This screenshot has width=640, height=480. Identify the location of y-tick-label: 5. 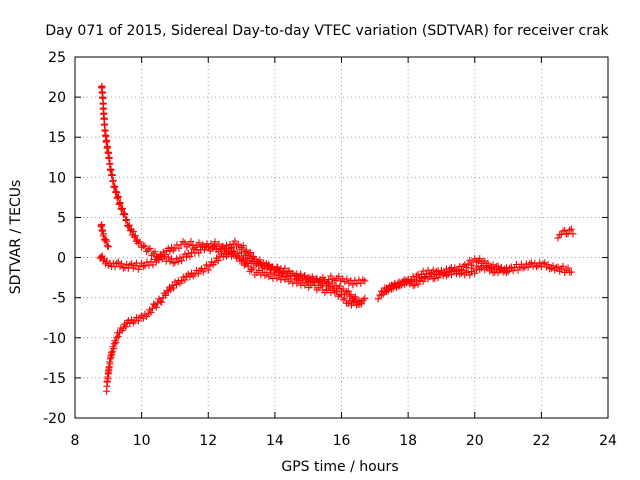
(61, 218).